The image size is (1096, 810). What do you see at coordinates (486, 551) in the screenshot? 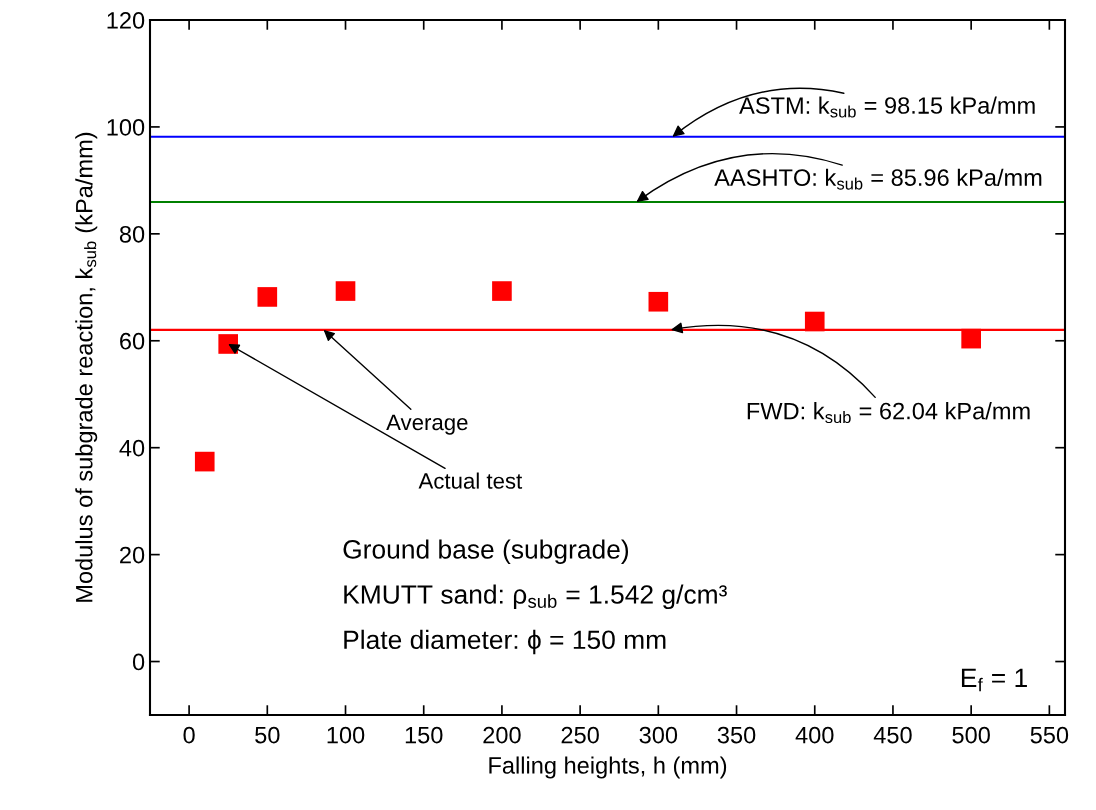
I see `annotation: Ground base (subgrade)` at bounding box center [486, 551].